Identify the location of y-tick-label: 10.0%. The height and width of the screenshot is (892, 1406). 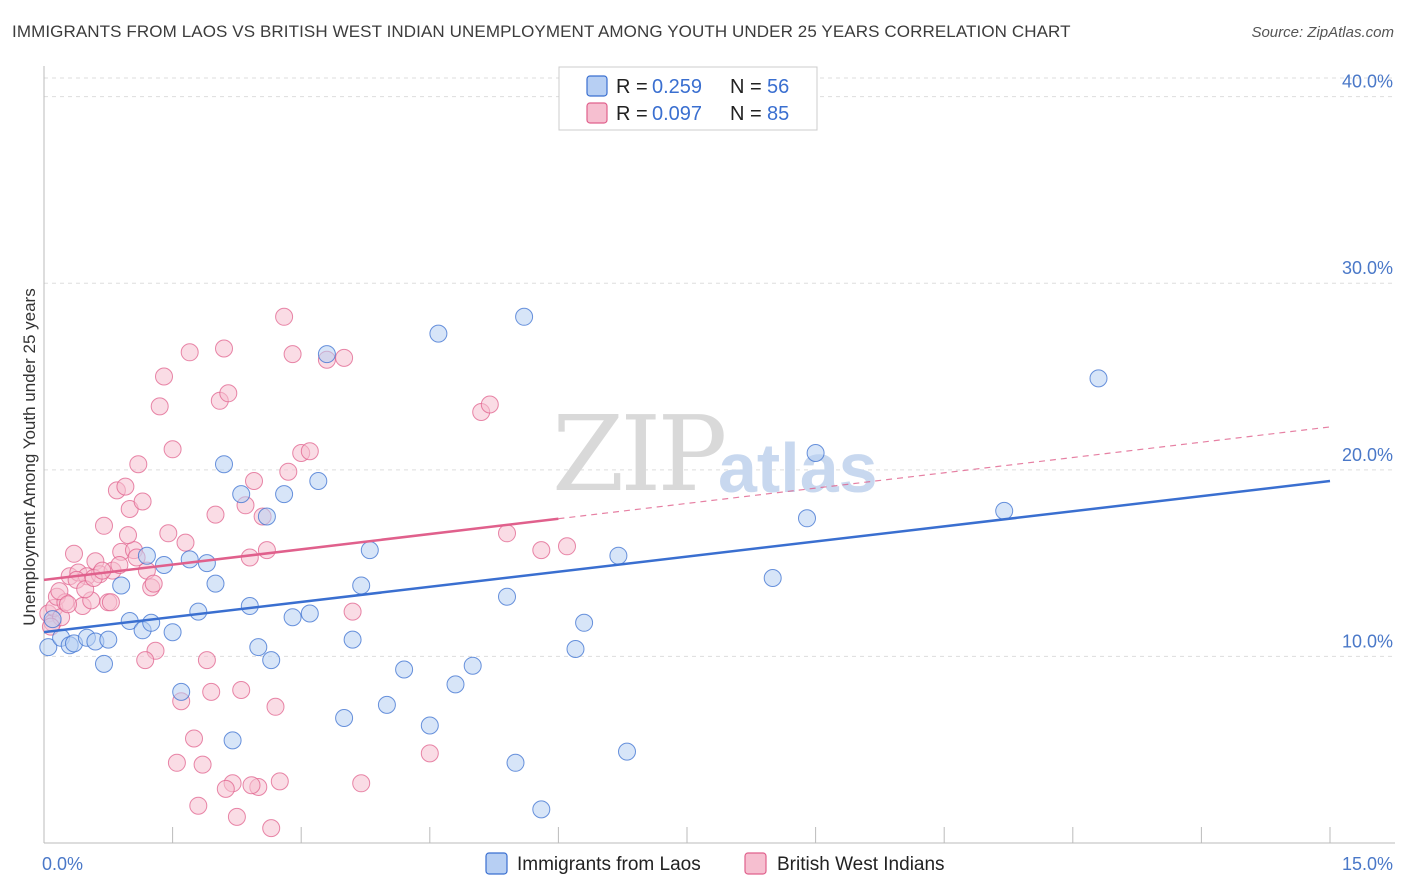
(1367, 641).